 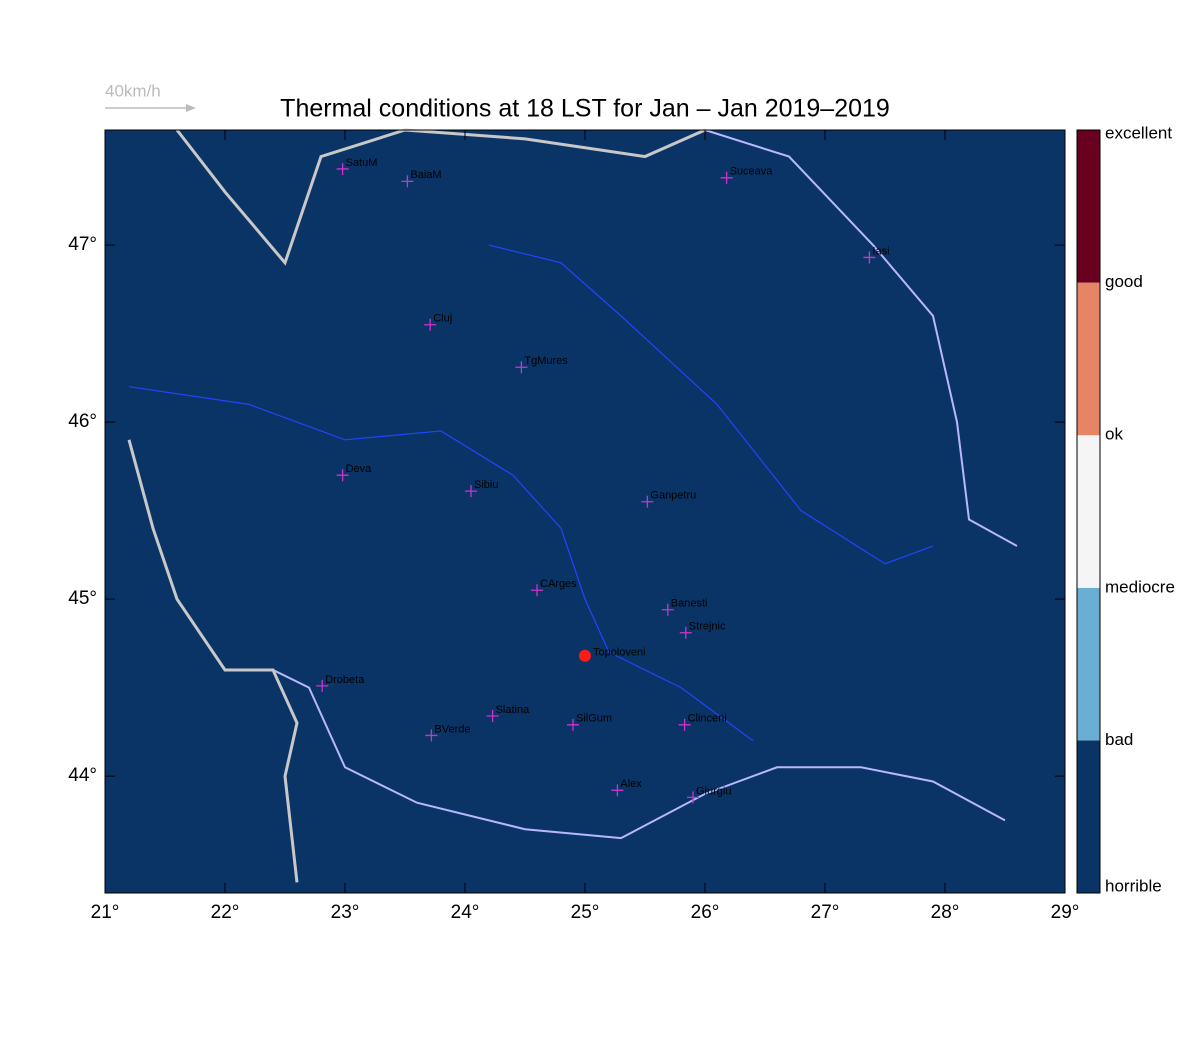 What do you see at coordinates (345, 912) in the screenshot?
I see `x-tick-label: 23°` at bounding box center [345, 912].